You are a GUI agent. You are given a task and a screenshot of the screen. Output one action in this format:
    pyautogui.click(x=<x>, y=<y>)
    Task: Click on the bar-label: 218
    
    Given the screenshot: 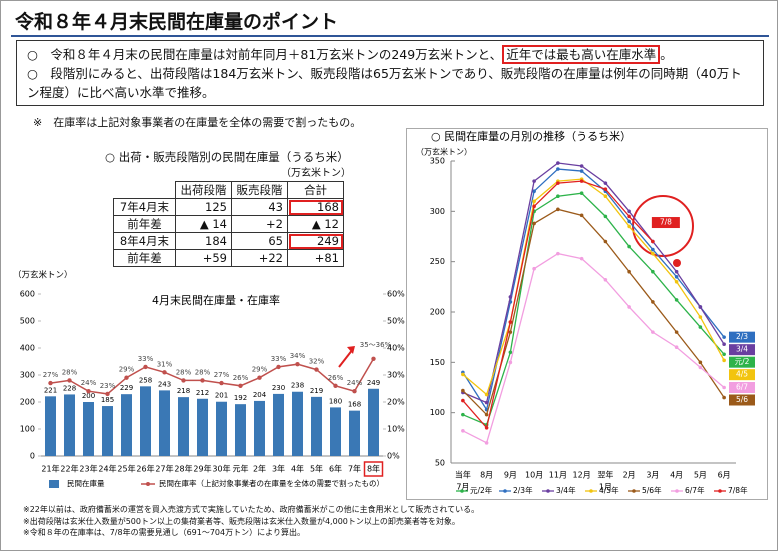 What is the action you would take?
    pyautogui.click(x=183, y=391)
    